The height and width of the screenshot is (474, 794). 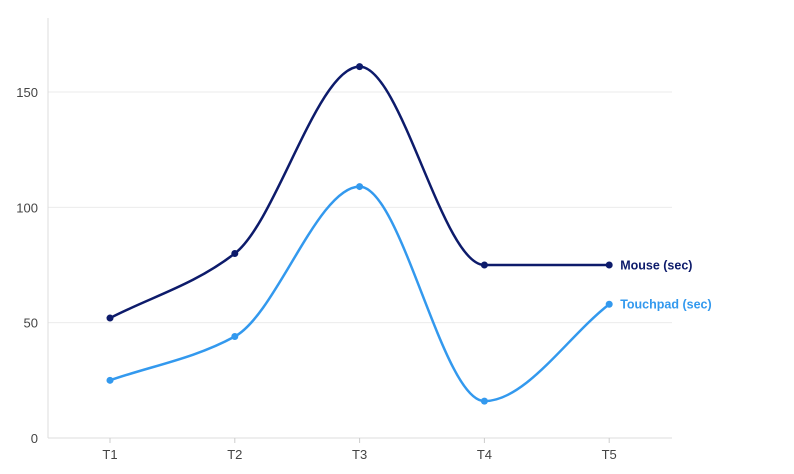 I want to click on x-tick-label: T2, so click(x=234, y=454).